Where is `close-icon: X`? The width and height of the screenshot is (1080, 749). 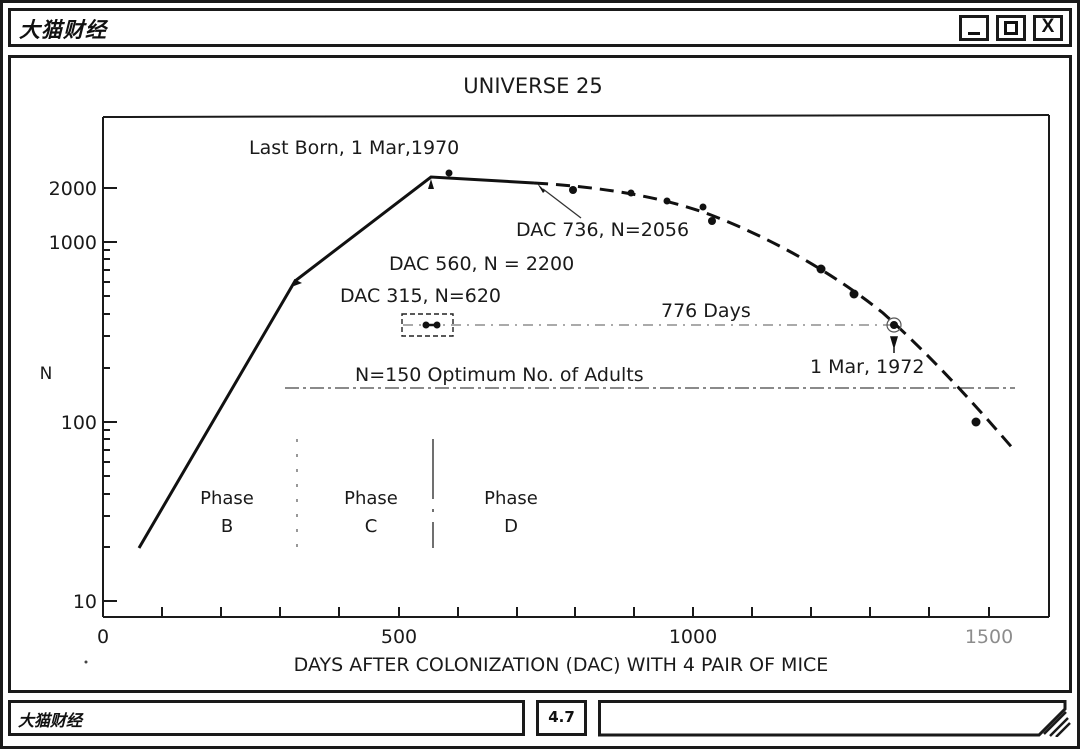
close-icon: X is located at coordinates (1048, 26).